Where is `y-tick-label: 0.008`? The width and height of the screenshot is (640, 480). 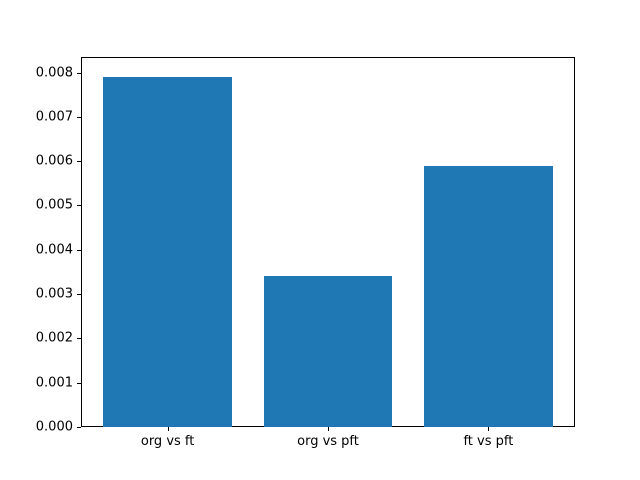 y-tick-label: 0.008 is located at coordinates (54, 72).